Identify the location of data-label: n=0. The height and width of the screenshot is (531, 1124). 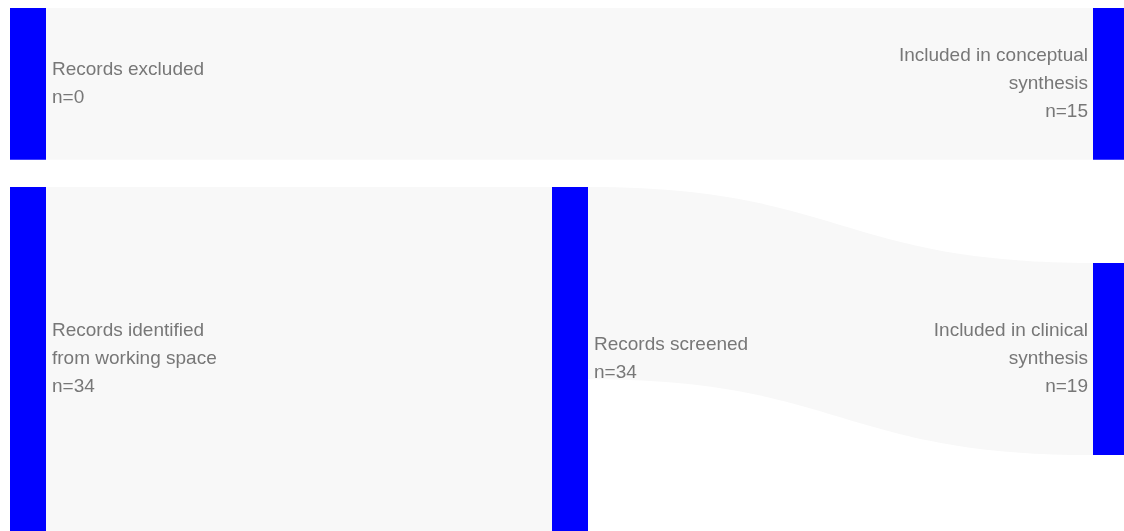
(68, 97).